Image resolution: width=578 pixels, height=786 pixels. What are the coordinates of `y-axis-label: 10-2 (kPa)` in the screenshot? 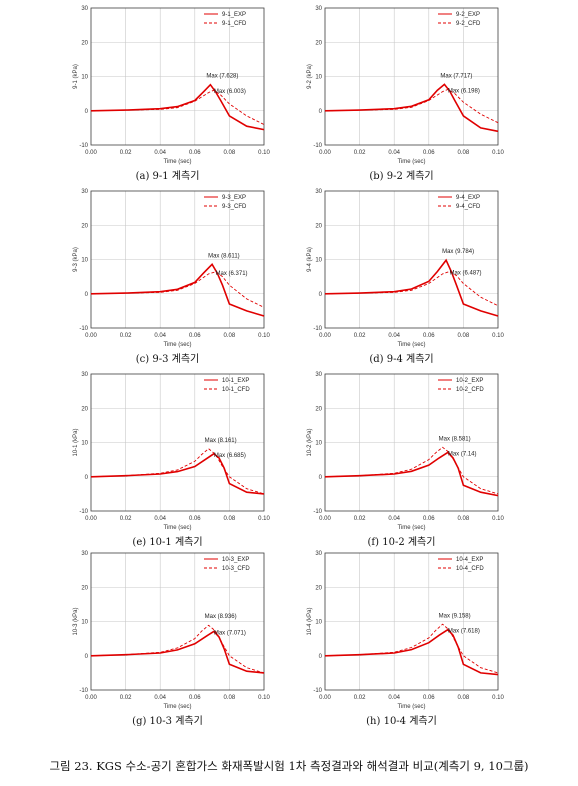 It's located at (310, 442).